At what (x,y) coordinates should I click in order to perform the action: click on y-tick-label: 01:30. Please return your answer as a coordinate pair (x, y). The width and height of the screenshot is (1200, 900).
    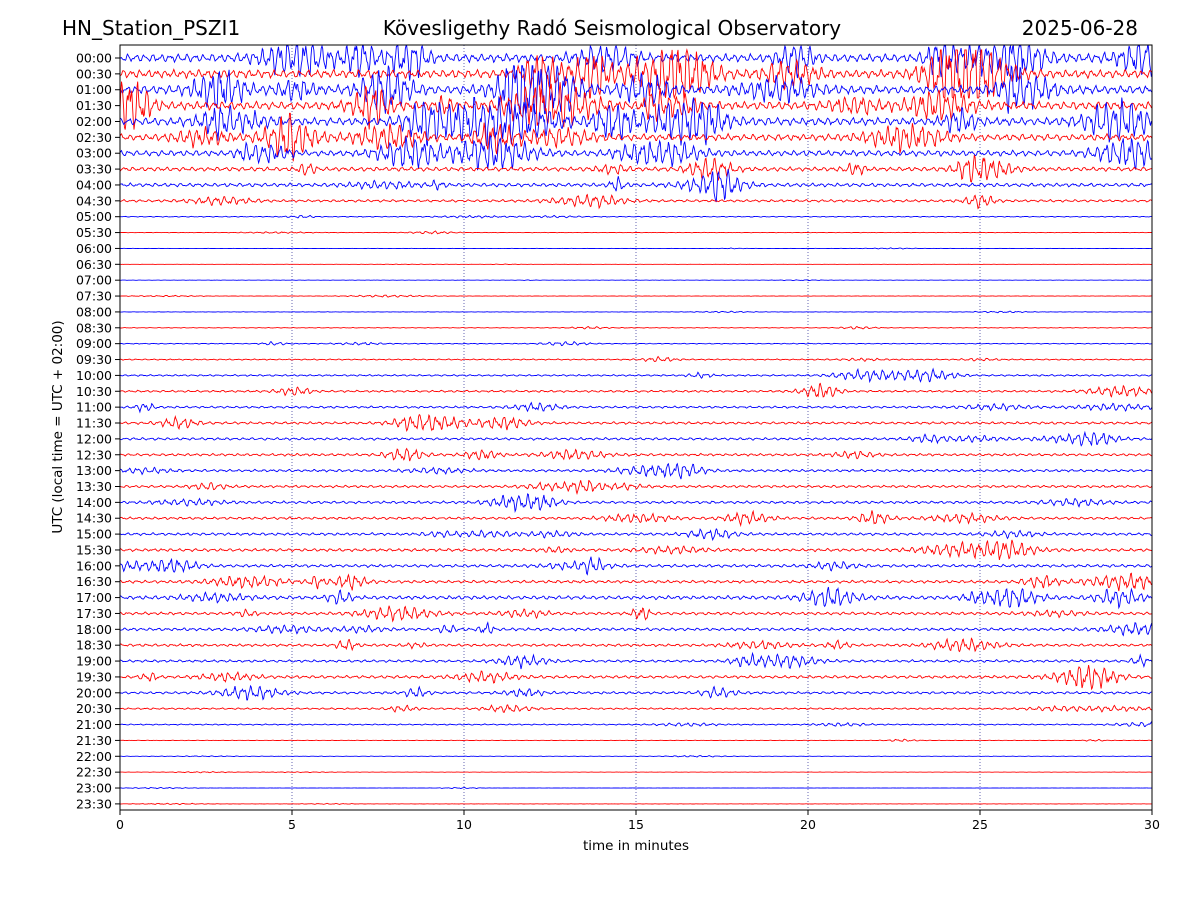
    Looking at the image, I should click on (94, 105).